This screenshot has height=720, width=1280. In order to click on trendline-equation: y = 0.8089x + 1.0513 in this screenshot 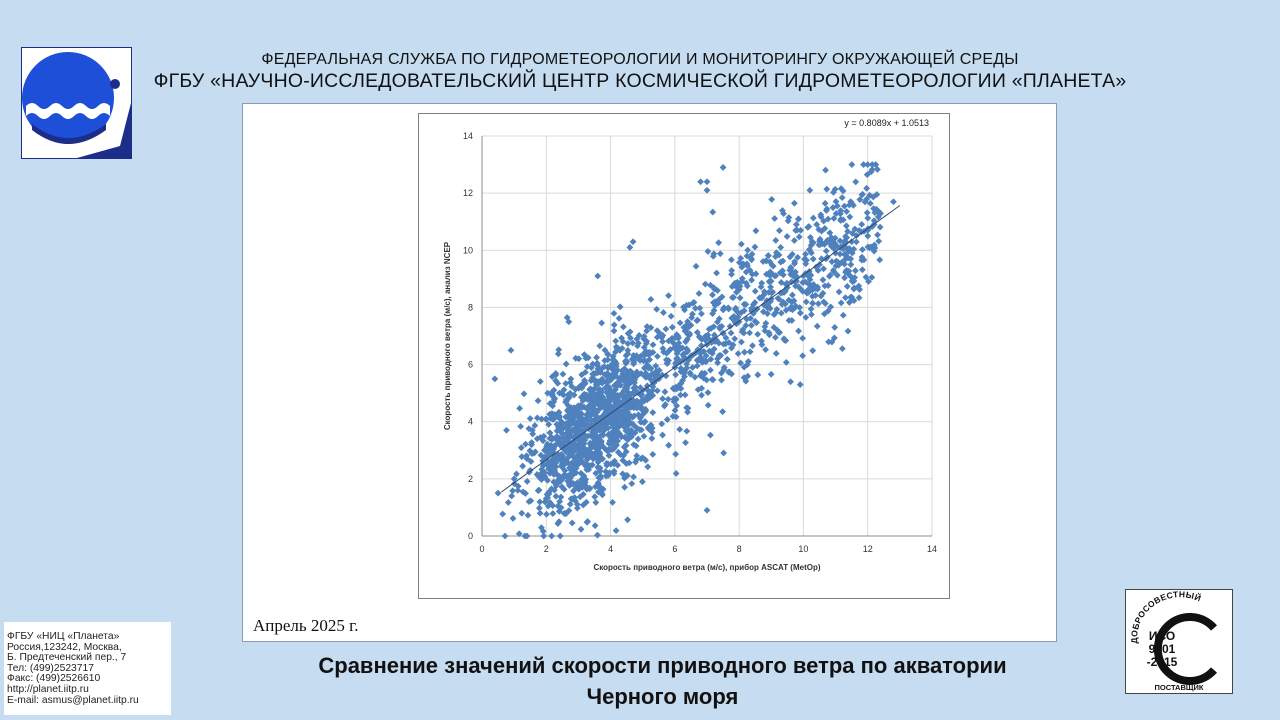, I will do `click(886, 123)`.